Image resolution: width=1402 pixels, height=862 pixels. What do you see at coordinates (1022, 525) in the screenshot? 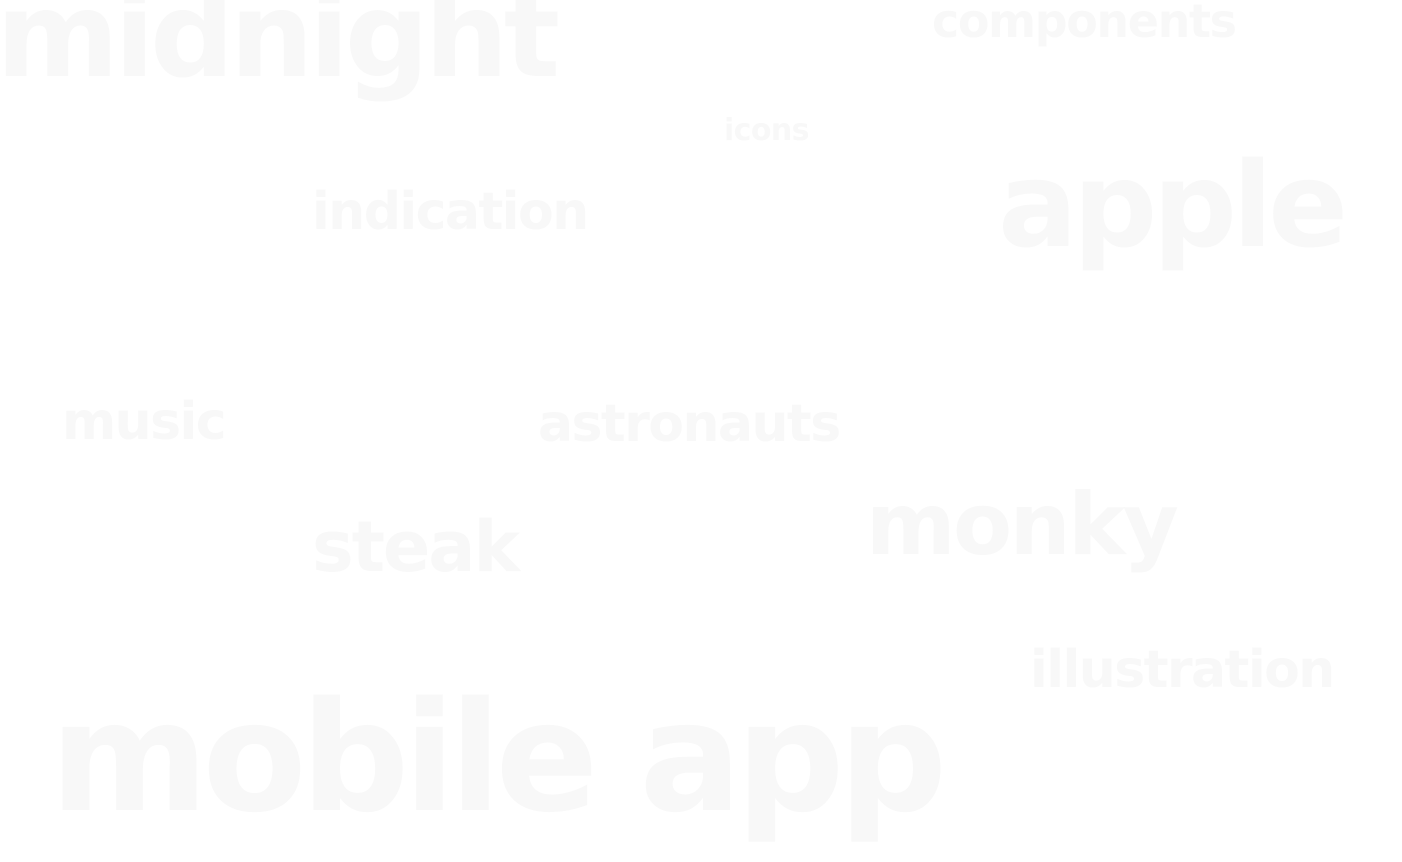
I see `tag-monky: monky` at bounding box center [1022, 525].